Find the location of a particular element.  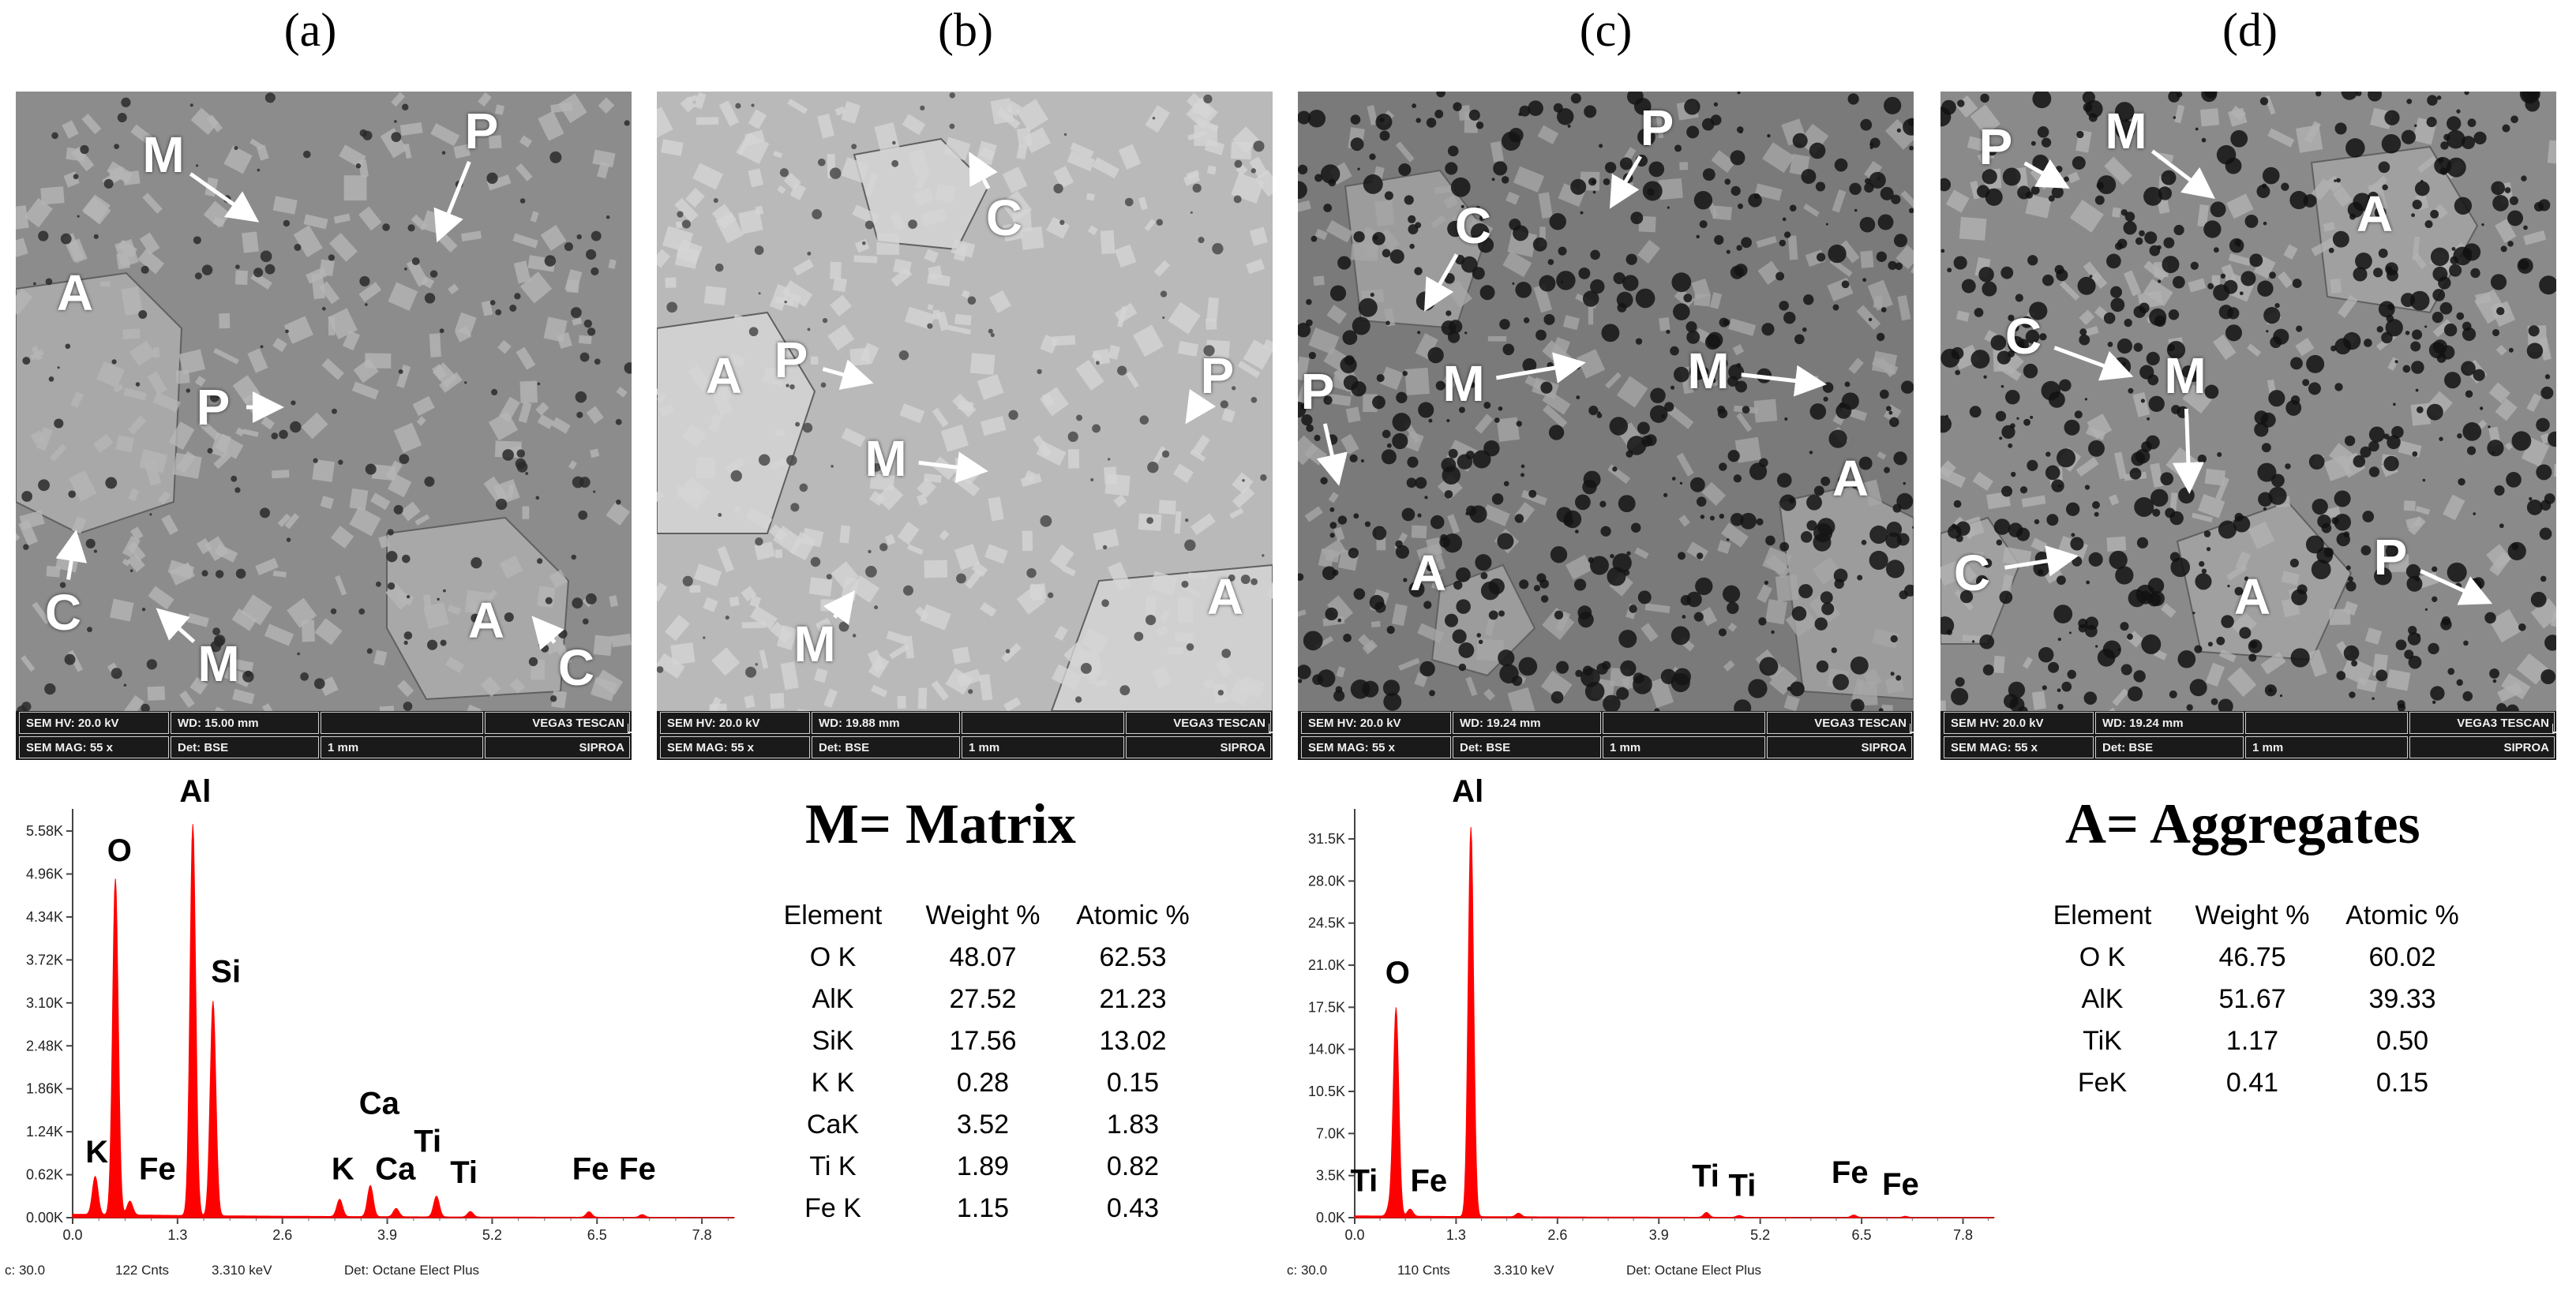

table-row: Fe K 1.15 0.43 is located at coordinates (983, 1209).